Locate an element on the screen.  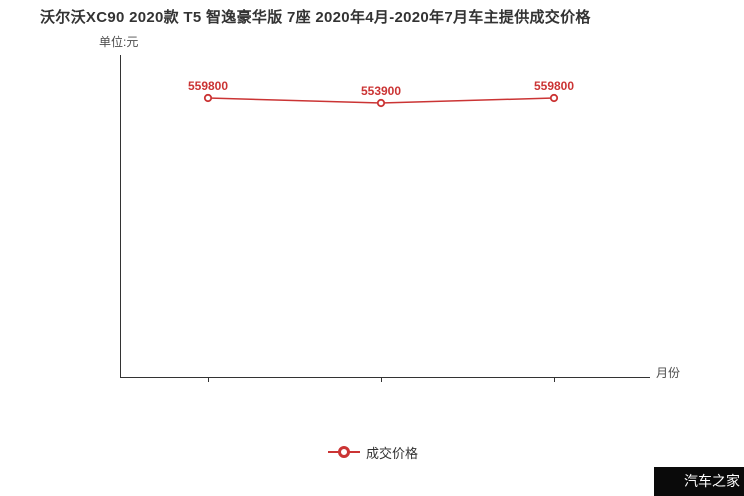
autohome-watermark: 汽车之家 is located at coordinates (699, 481).